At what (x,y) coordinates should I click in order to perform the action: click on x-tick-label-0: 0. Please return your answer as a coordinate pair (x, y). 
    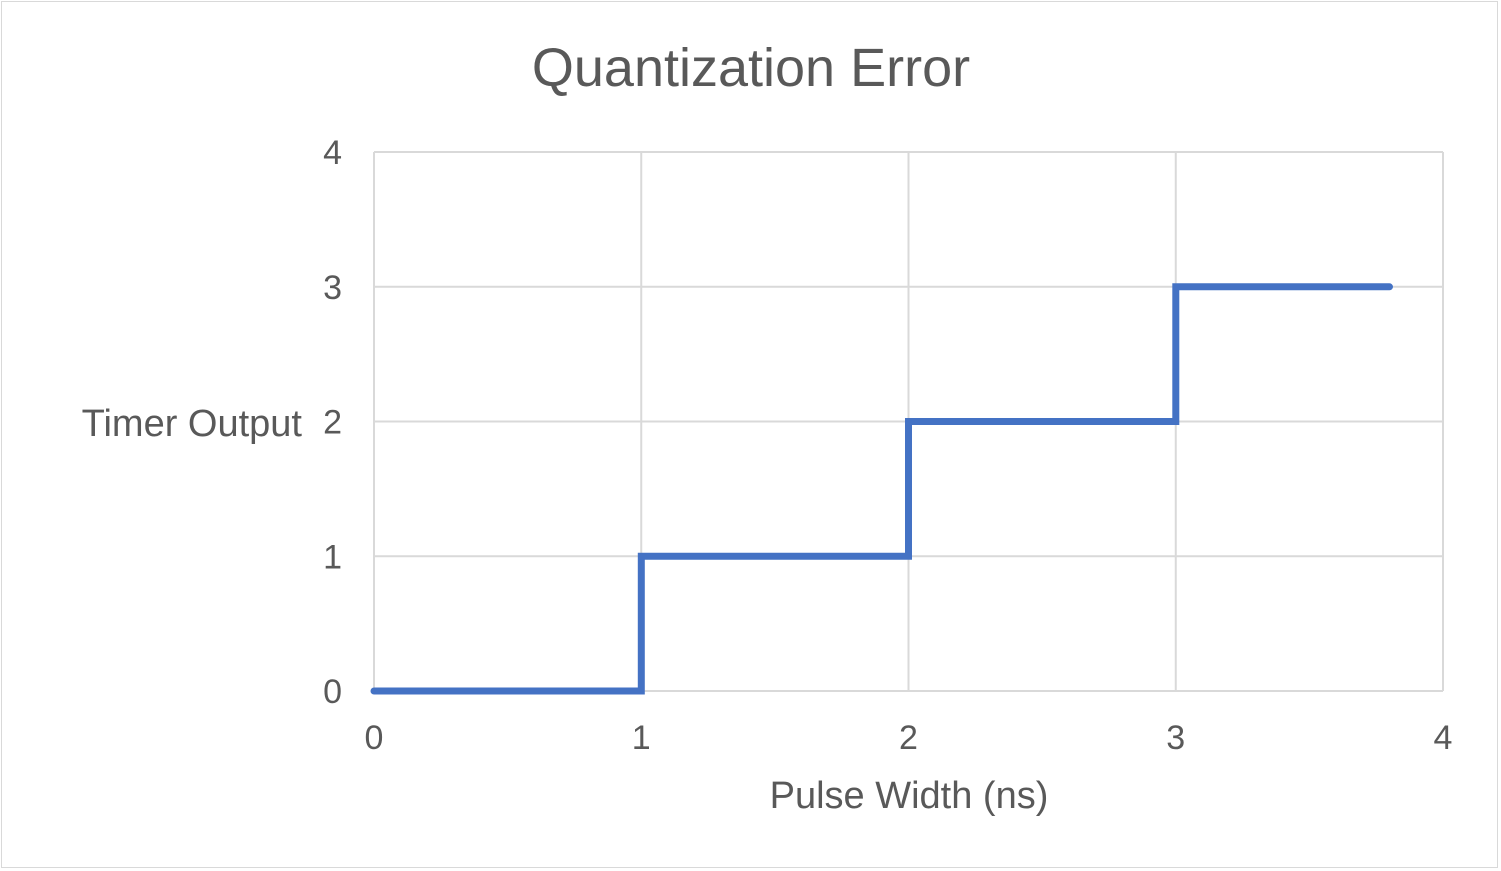
    Looking at the image, I should click on (374, 738).